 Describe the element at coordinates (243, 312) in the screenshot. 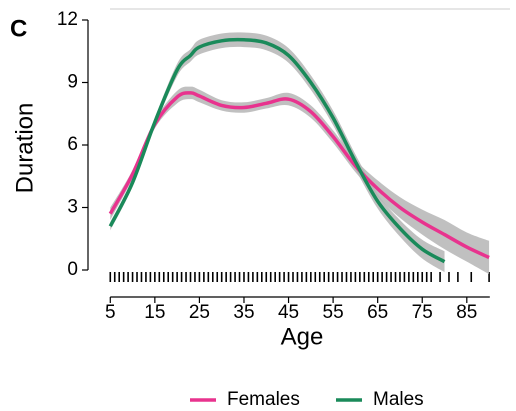

I see `x-tick-label: 35` at that location.